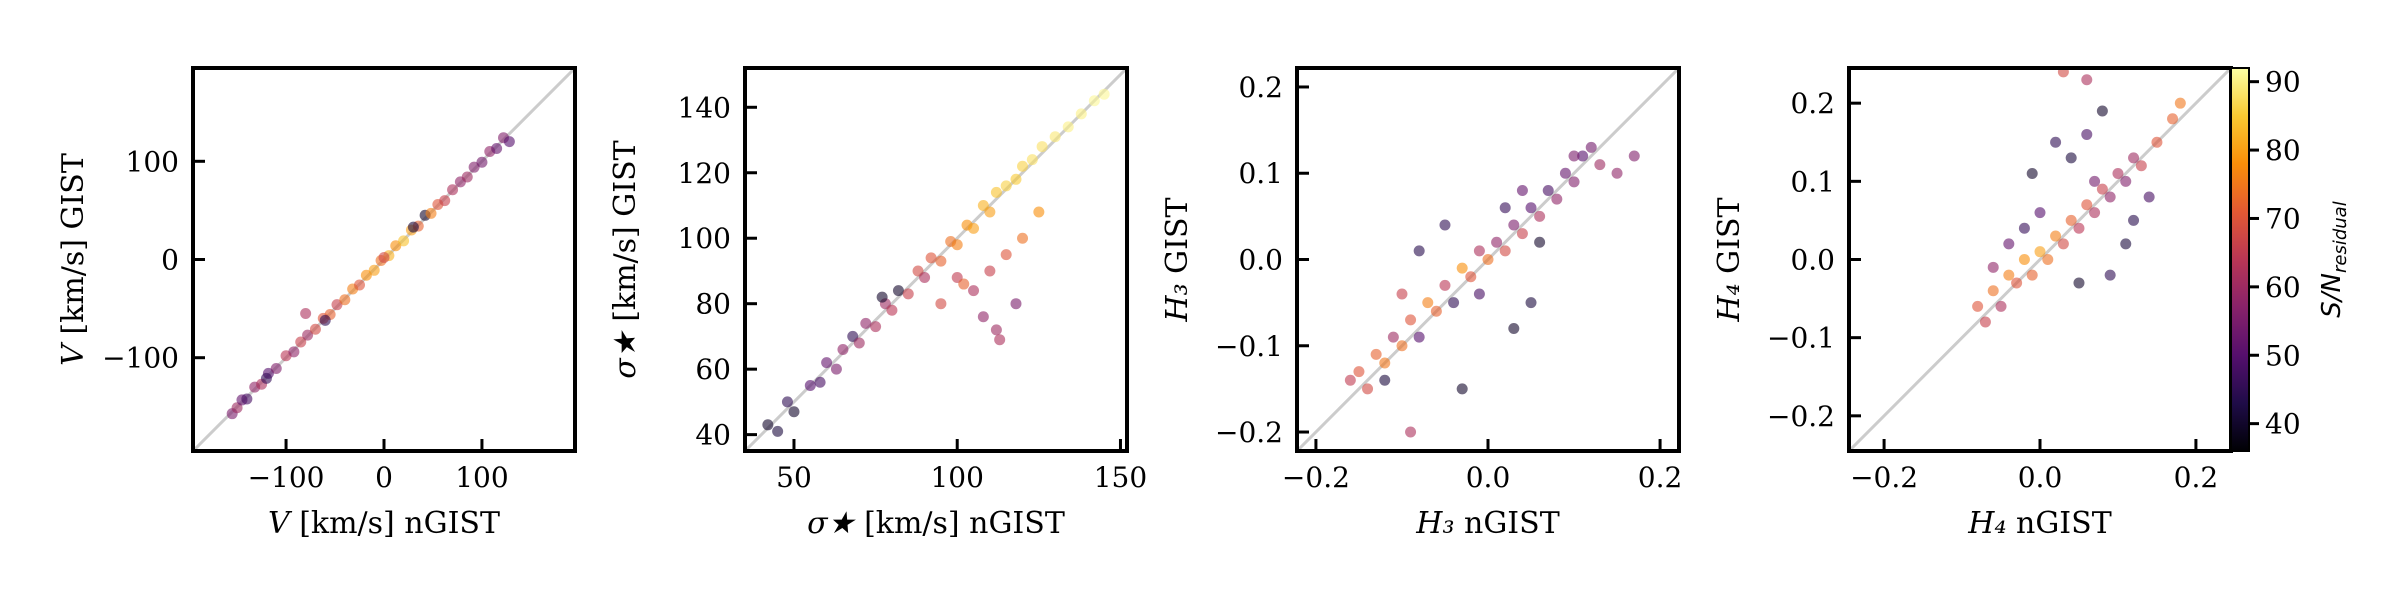  I want to click on x-axis-label: σ★ [km/s] nGIST, so click(936, 523).